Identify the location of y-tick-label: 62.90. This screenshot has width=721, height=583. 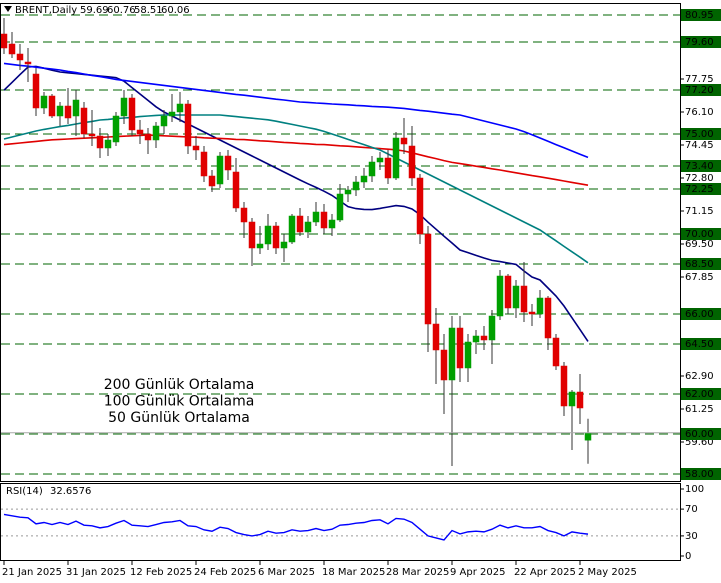
(699, 376).